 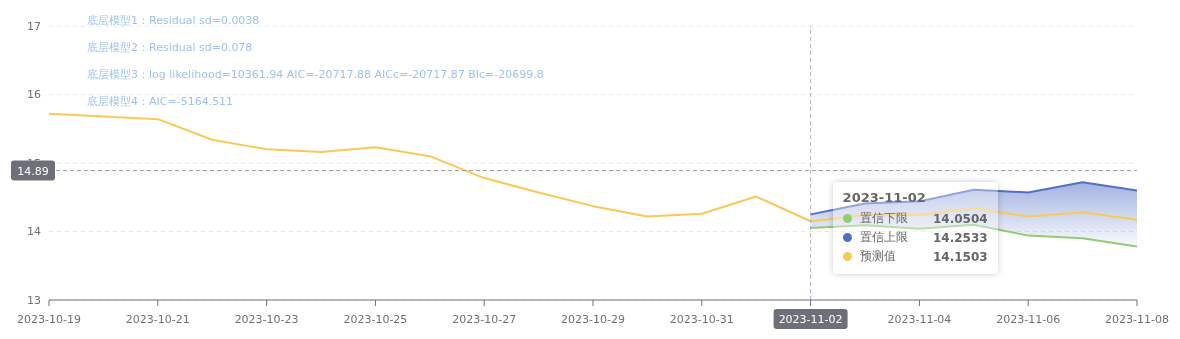 I want to click on x-tick-label: 2023-10-29, so click(x=593, y=319).